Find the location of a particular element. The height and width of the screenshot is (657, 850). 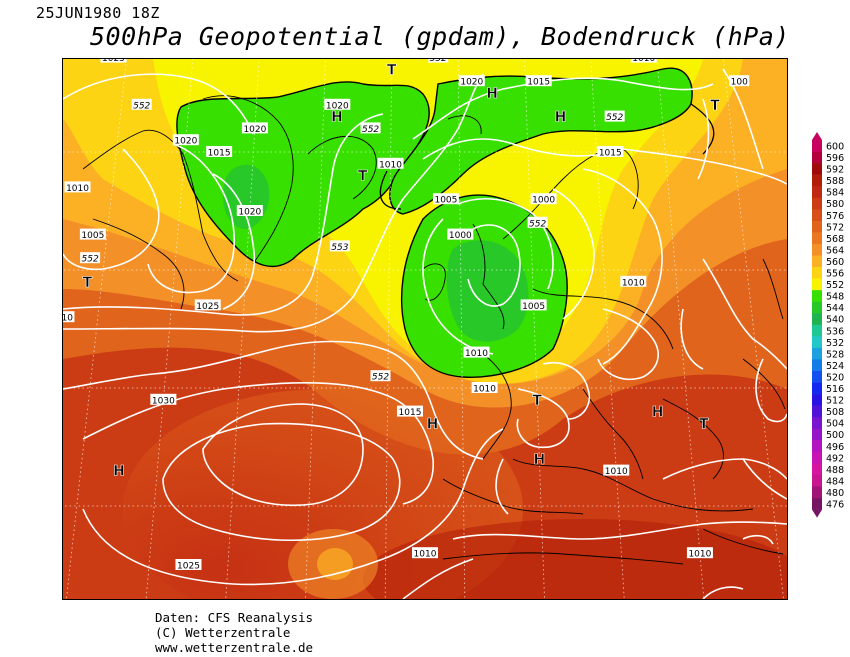

legend-label-596: 596 is located at coordinates (835, 158).